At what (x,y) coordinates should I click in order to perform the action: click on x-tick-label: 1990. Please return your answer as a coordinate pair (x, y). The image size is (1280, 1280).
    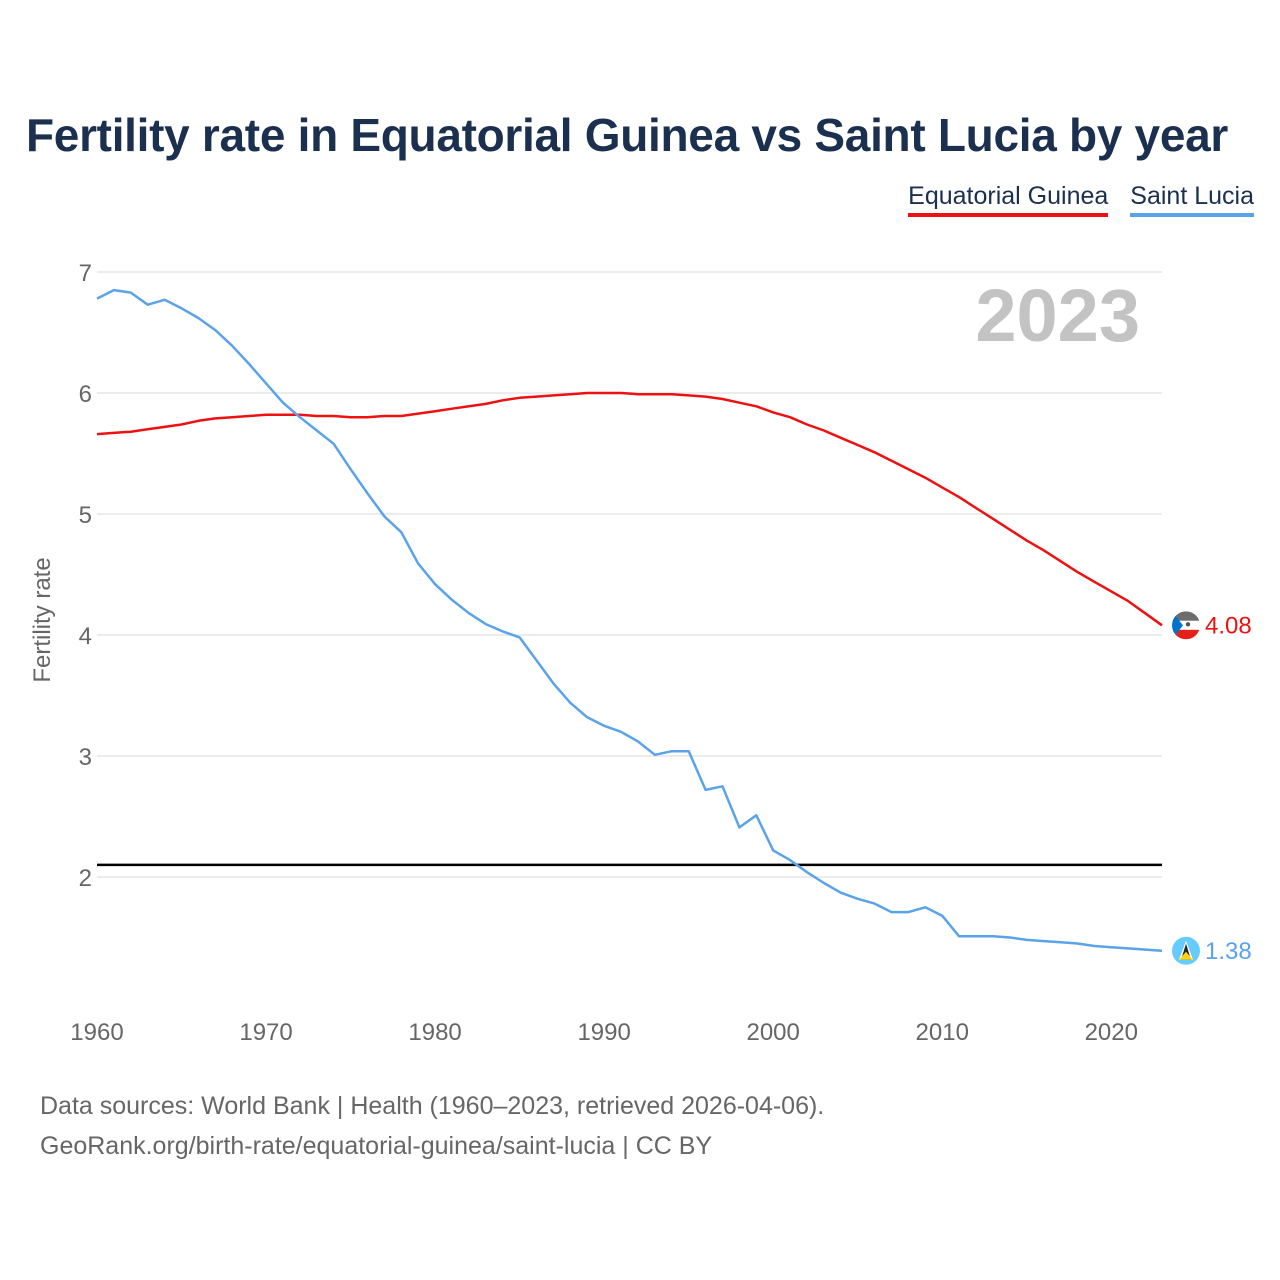
    Looking at the image, I should click on (603, 1032).